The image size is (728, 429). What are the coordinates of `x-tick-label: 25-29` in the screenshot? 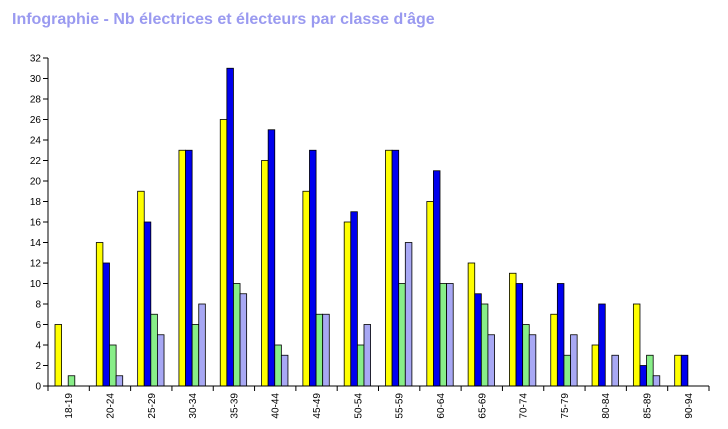 It's located at (152, 406).